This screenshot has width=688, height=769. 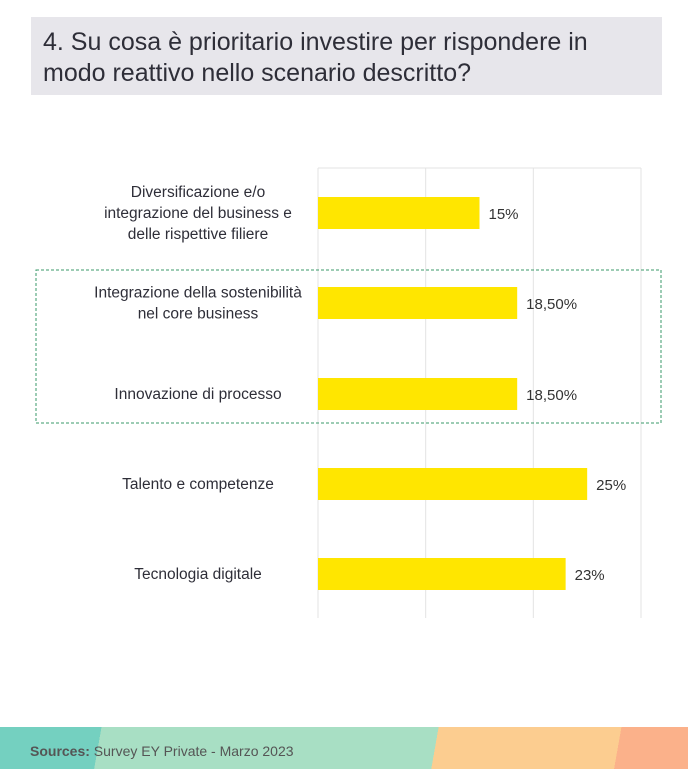 I want to click on footer: Sources: Survey EY Private - Marzo 2023, so click(x=344, y=748).